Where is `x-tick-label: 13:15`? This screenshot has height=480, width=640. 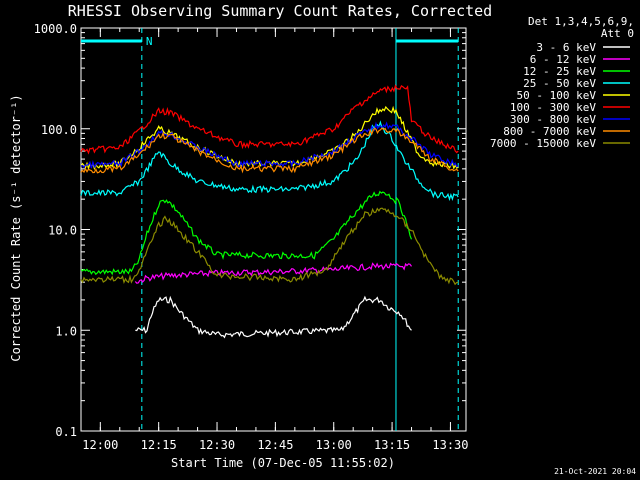
x-tick-label: 13:15 is located at coordinates (392, 445).